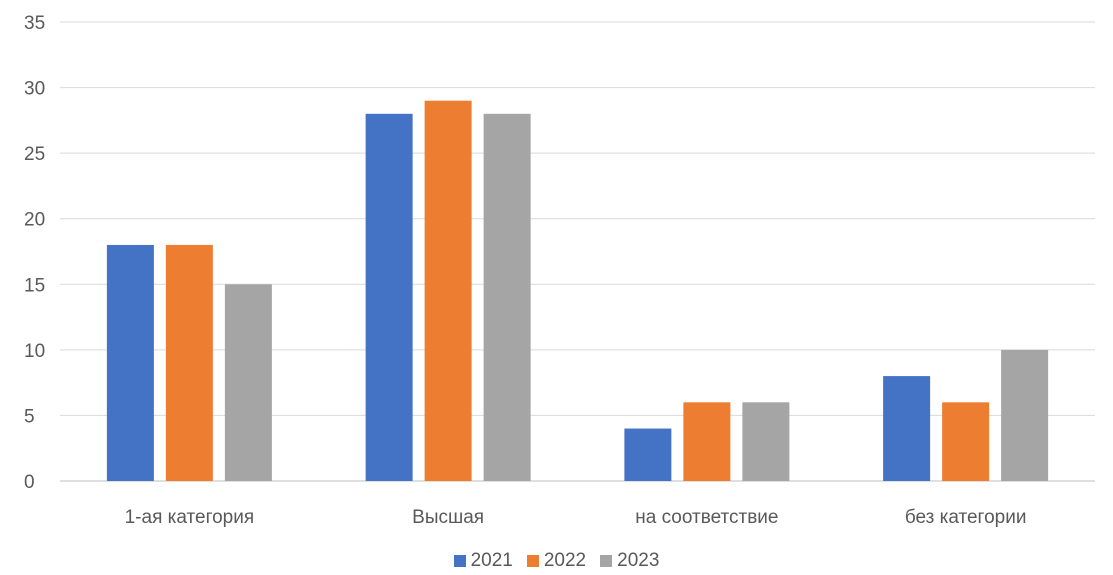 The width and height of the screenshot is (1113, 575). Describe the element at coordinates (966, 517) in the screenshot. I see `x-category-label: без категории` at that location.